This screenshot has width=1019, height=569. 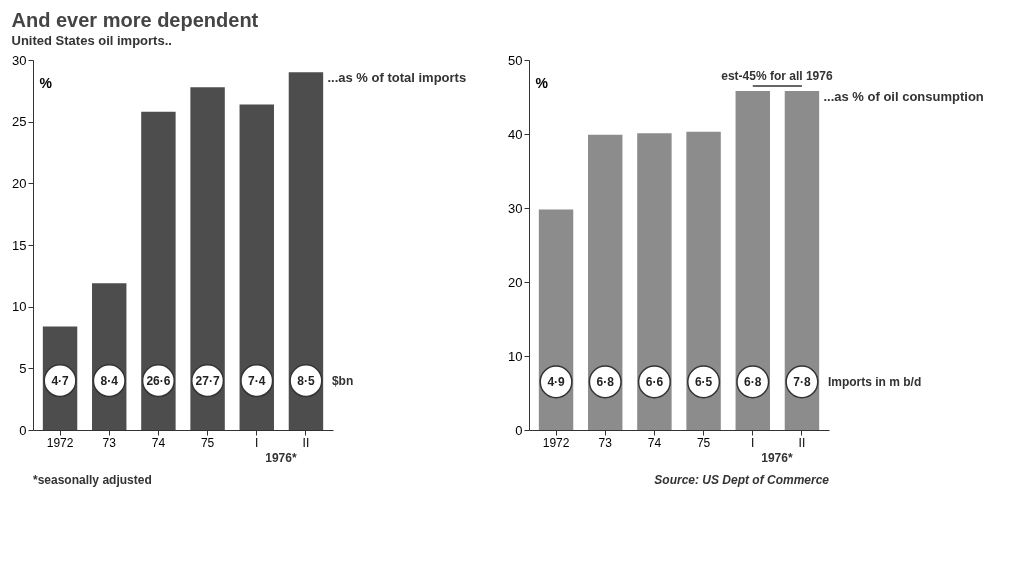 I want to click on annotation: Imports in m b/d, so click(x=874, y=381).